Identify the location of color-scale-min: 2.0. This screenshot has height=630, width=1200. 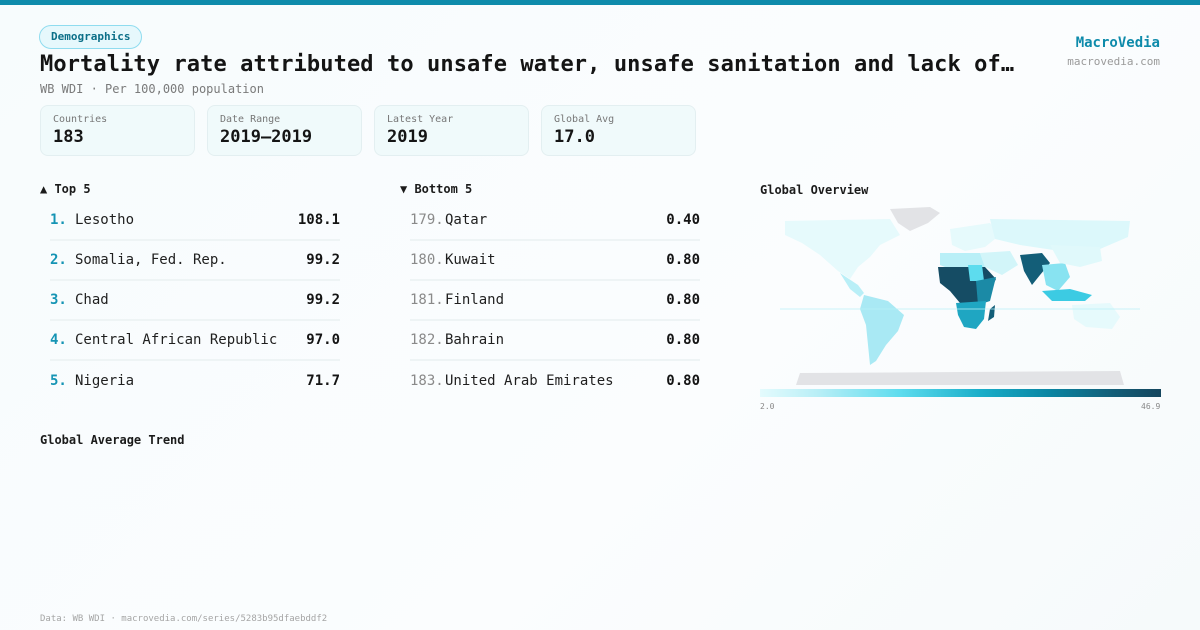
(767, 406).